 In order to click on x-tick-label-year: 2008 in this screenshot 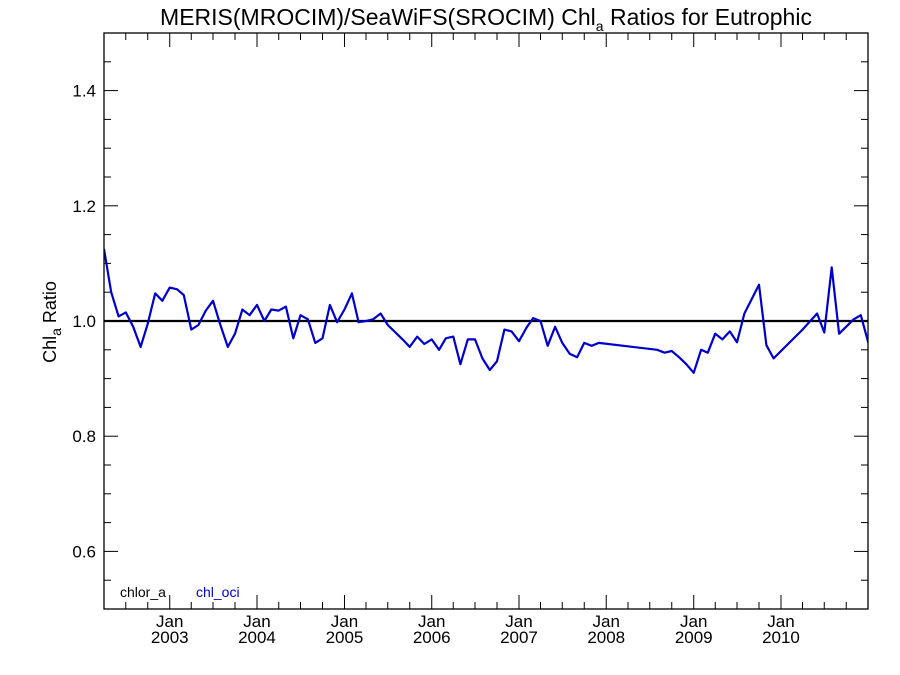, I will do `click(606, 637)`.